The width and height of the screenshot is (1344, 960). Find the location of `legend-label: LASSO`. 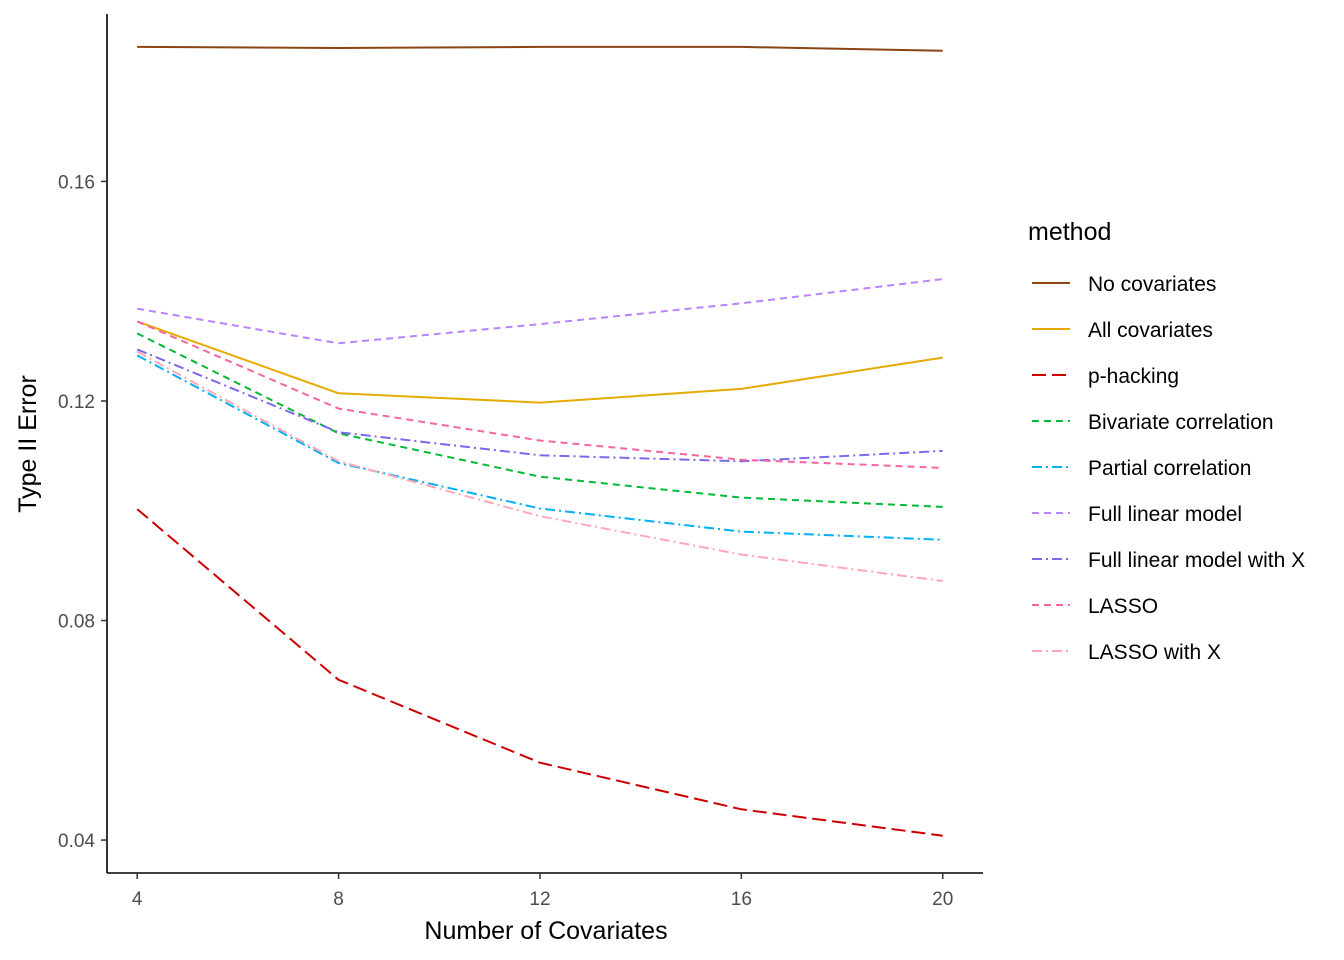

legend-label: LASSO is located at coordinates (1123, 606).